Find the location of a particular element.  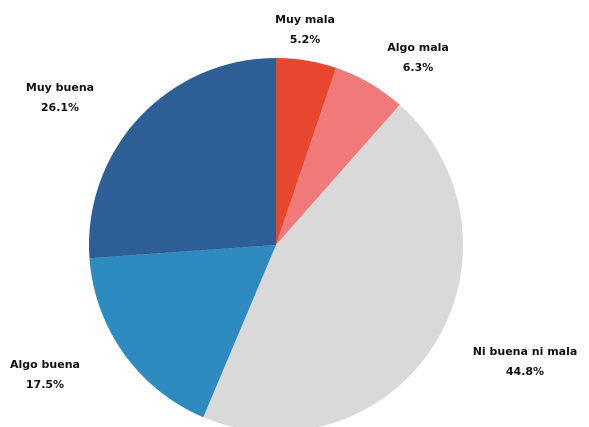

slice-value-label: 26.1% is located at coordinates (60, 107).